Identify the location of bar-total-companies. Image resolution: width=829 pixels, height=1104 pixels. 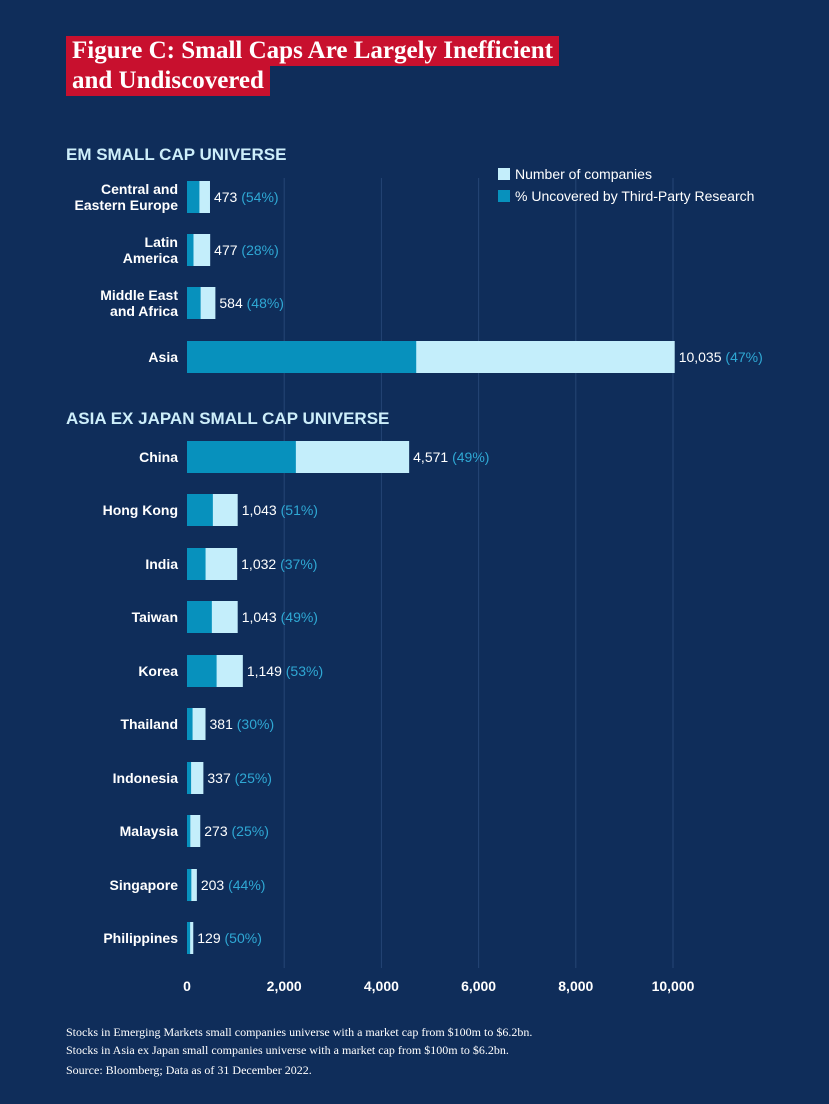
(192, 885).